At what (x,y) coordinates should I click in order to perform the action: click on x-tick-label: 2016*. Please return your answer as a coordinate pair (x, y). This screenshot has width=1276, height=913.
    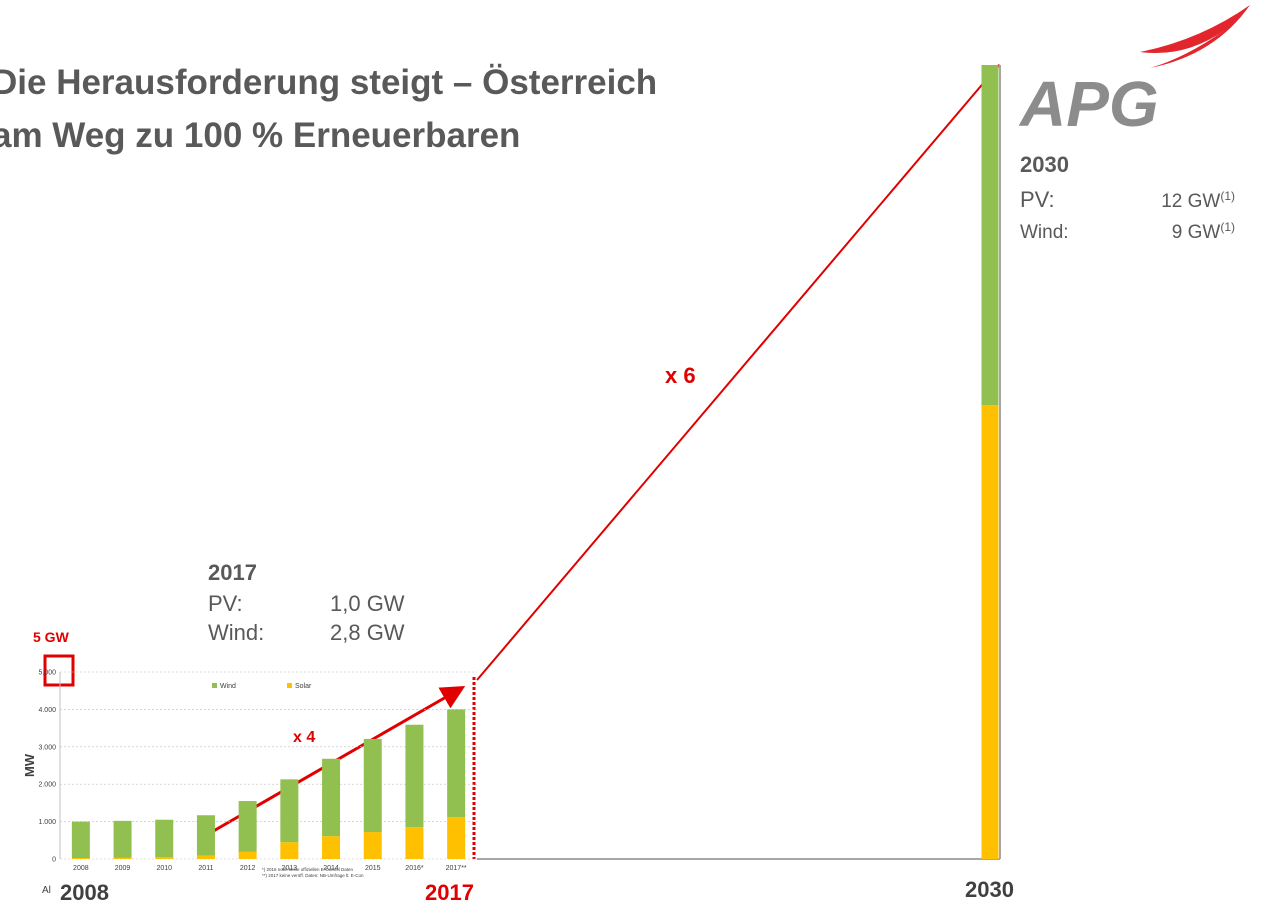
    Looking at the image, I should click on (414, 868).